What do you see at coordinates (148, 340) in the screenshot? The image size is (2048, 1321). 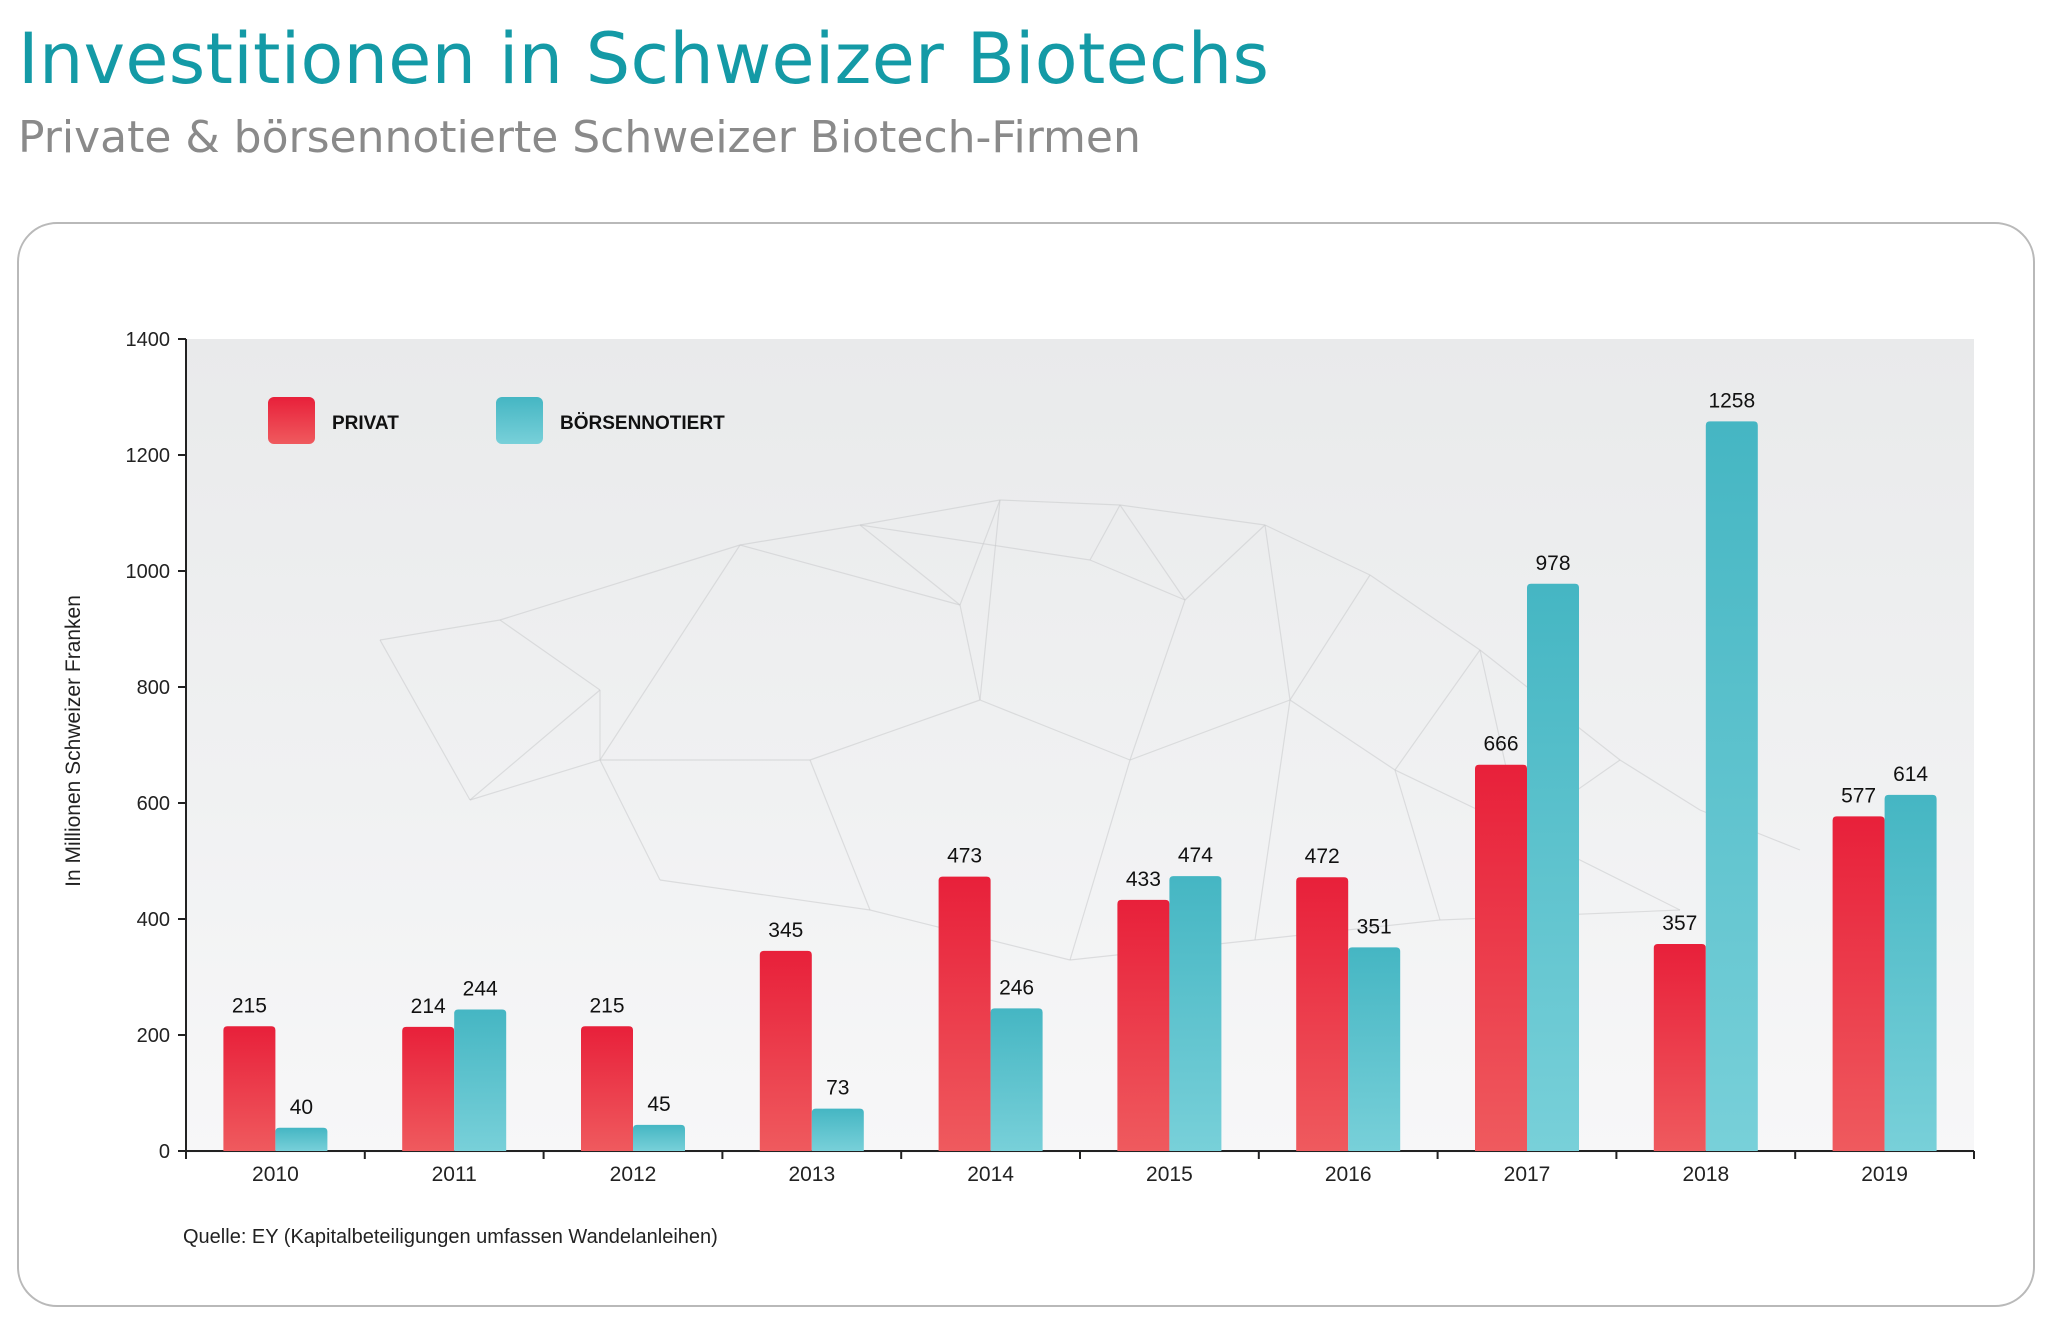 I see `y-tick-label: 1400` at bounding box center [148, 340].